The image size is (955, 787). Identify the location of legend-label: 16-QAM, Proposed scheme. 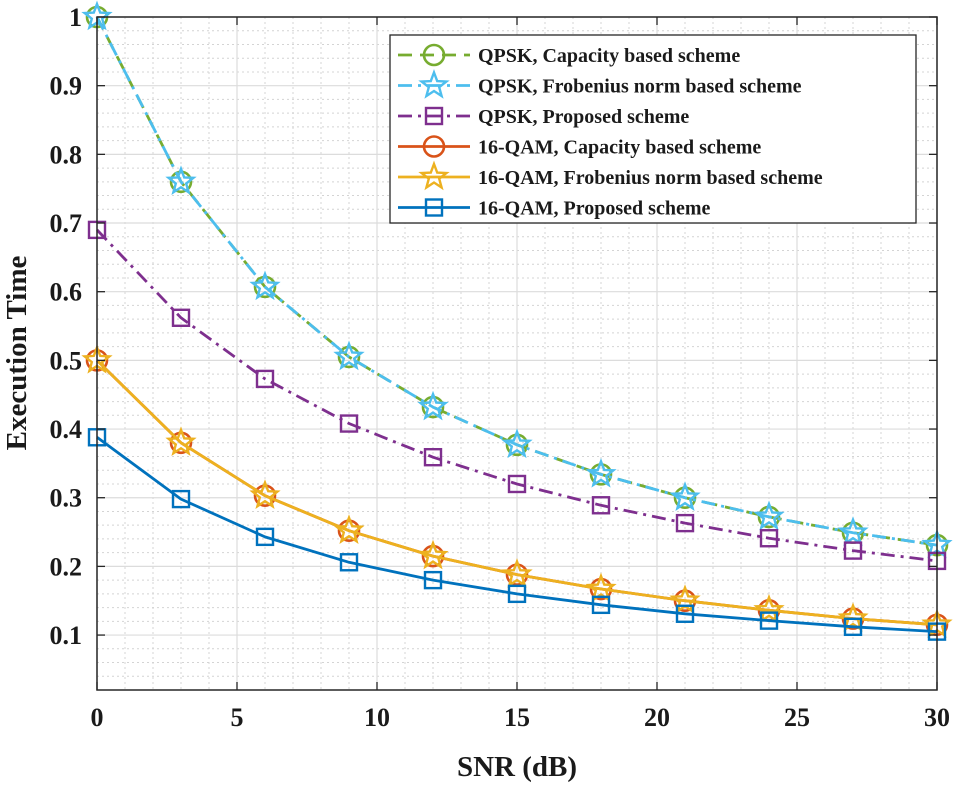
(594, 209).